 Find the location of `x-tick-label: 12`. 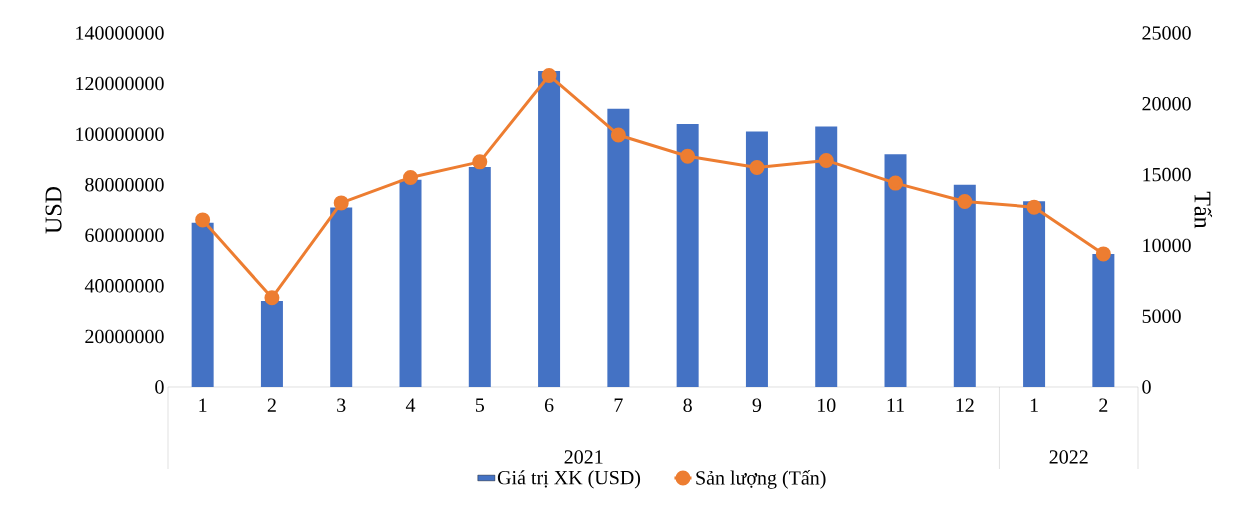

x-tick-label: 12 is located at coordinates (965, 405).